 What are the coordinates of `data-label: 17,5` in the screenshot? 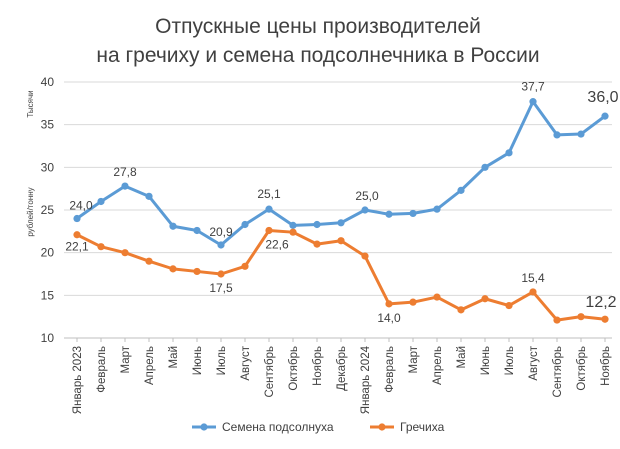 It's located at (221, 288).